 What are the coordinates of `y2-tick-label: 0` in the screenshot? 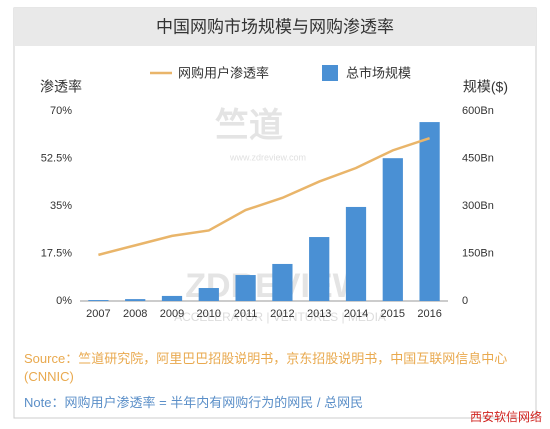 It's located at (465, 301).